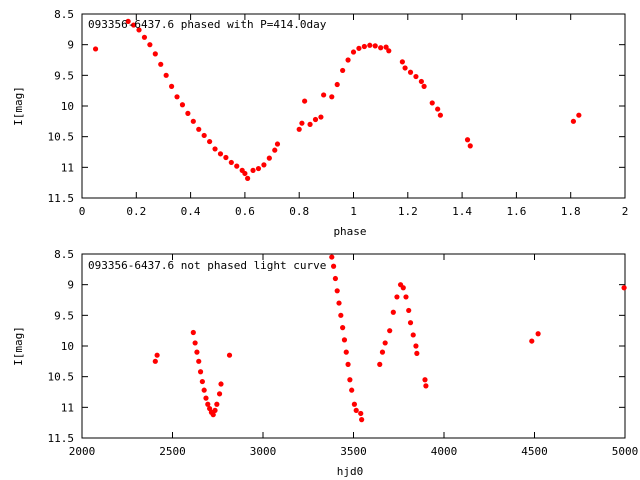 The image size is (640, 480). What do you see at coordinates (61, 377) in the screenshot?
I see `unphased-y-tick-label: 10.5` at bounding box center [61, 377].